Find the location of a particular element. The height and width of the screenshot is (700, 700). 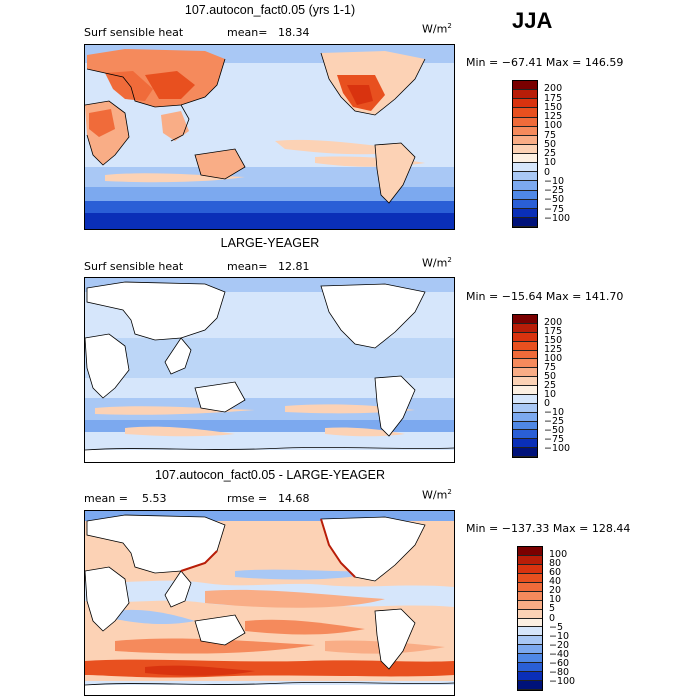

colorbar-tick-label: 20 is located at coordinates (555, 591).